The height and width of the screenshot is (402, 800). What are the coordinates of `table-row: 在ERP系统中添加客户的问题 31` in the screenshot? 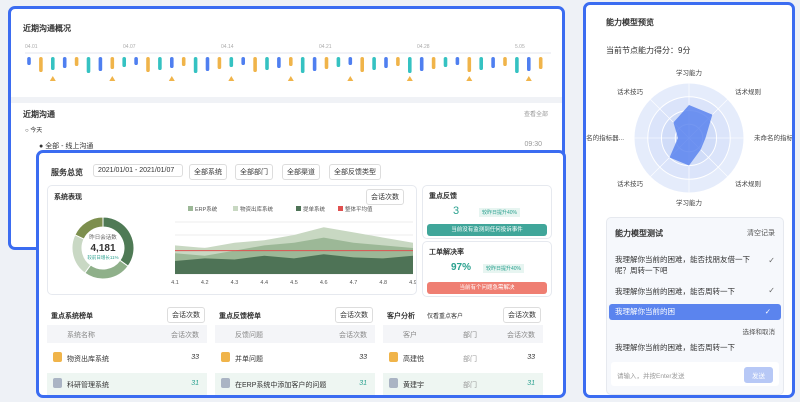 It's located at (295, 384).